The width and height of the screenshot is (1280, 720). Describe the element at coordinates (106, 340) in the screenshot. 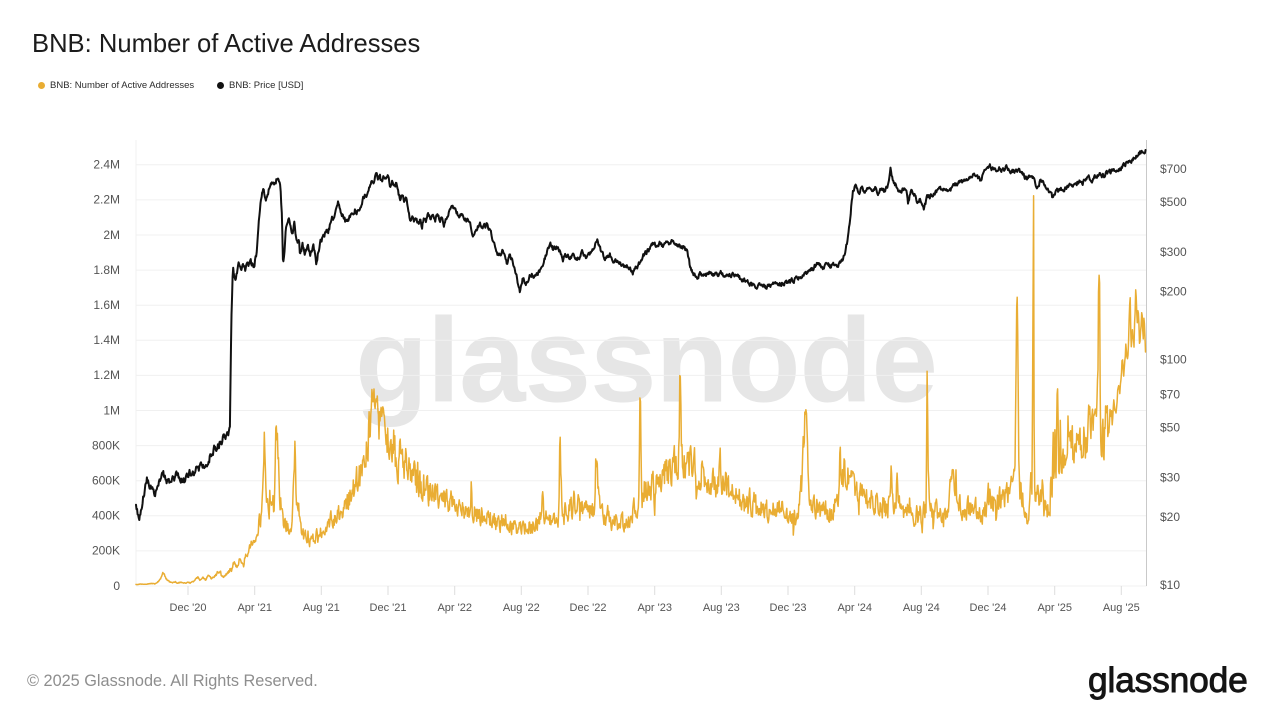

I see `svg-text: 1.4M` at that location.